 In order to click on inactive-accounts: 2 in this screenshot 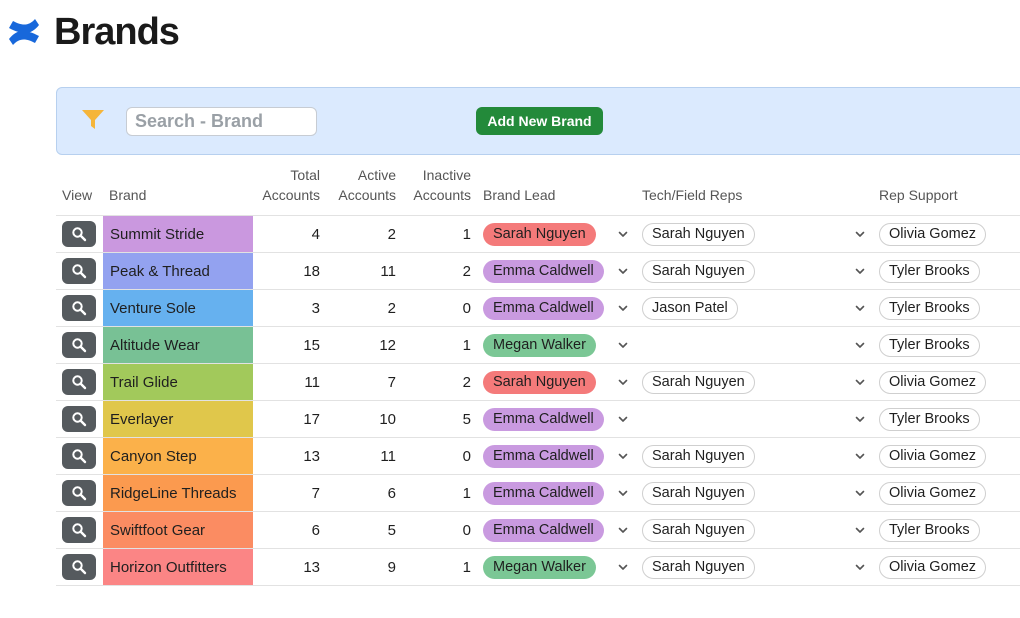, I will do `click(466, 271)`.